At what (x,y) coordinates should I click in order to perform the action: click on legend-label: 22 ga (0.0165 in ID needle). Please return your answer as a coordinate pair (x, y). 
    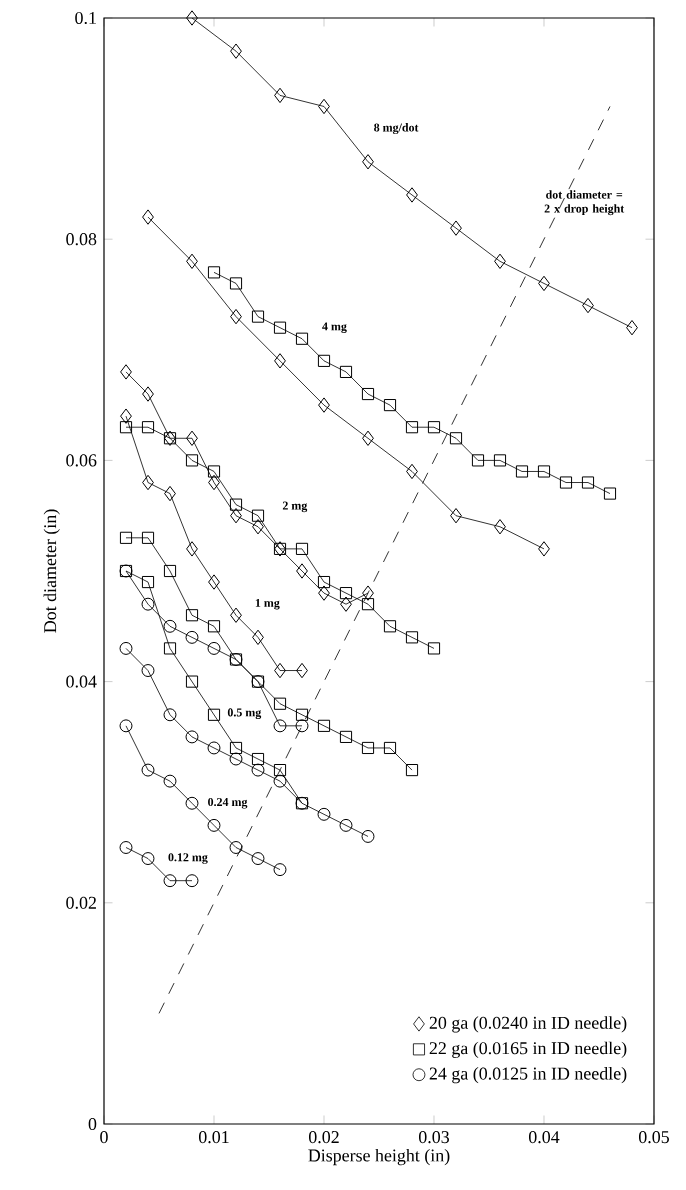
    Looking at the image, I should click on (528, 1049).